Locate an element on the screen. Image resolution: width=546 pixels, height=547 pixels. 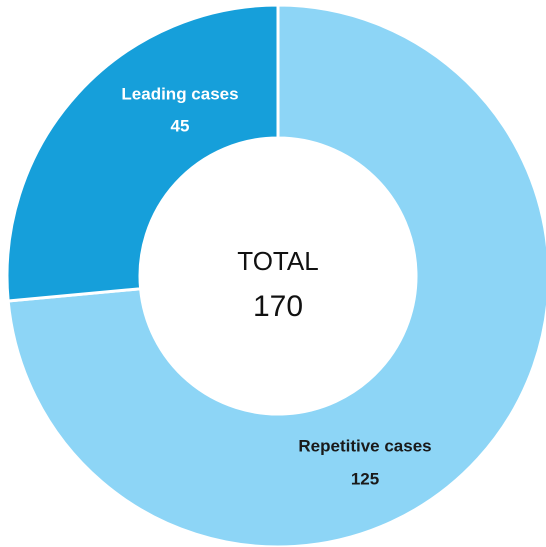
slice-value: 45 is located at coordinates (180, 125).